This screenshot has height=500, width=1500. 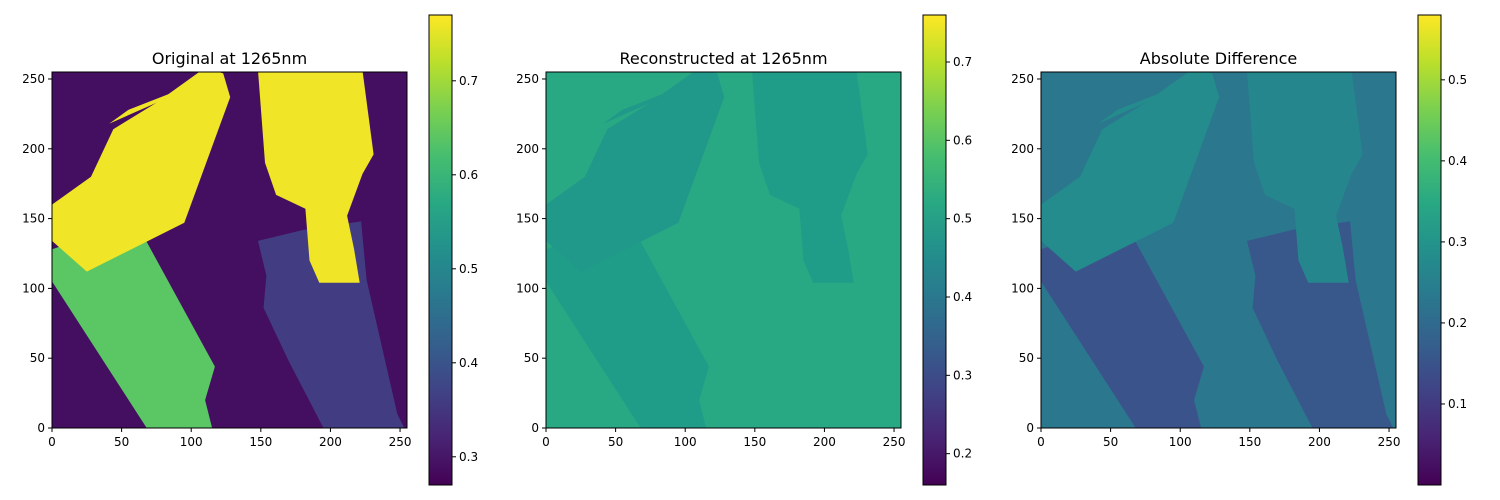 What do you see at coordinates (1219, 58) in the screenshot?
I see `panel-title: Absolute Difference` at bounding box center [1219, 58].